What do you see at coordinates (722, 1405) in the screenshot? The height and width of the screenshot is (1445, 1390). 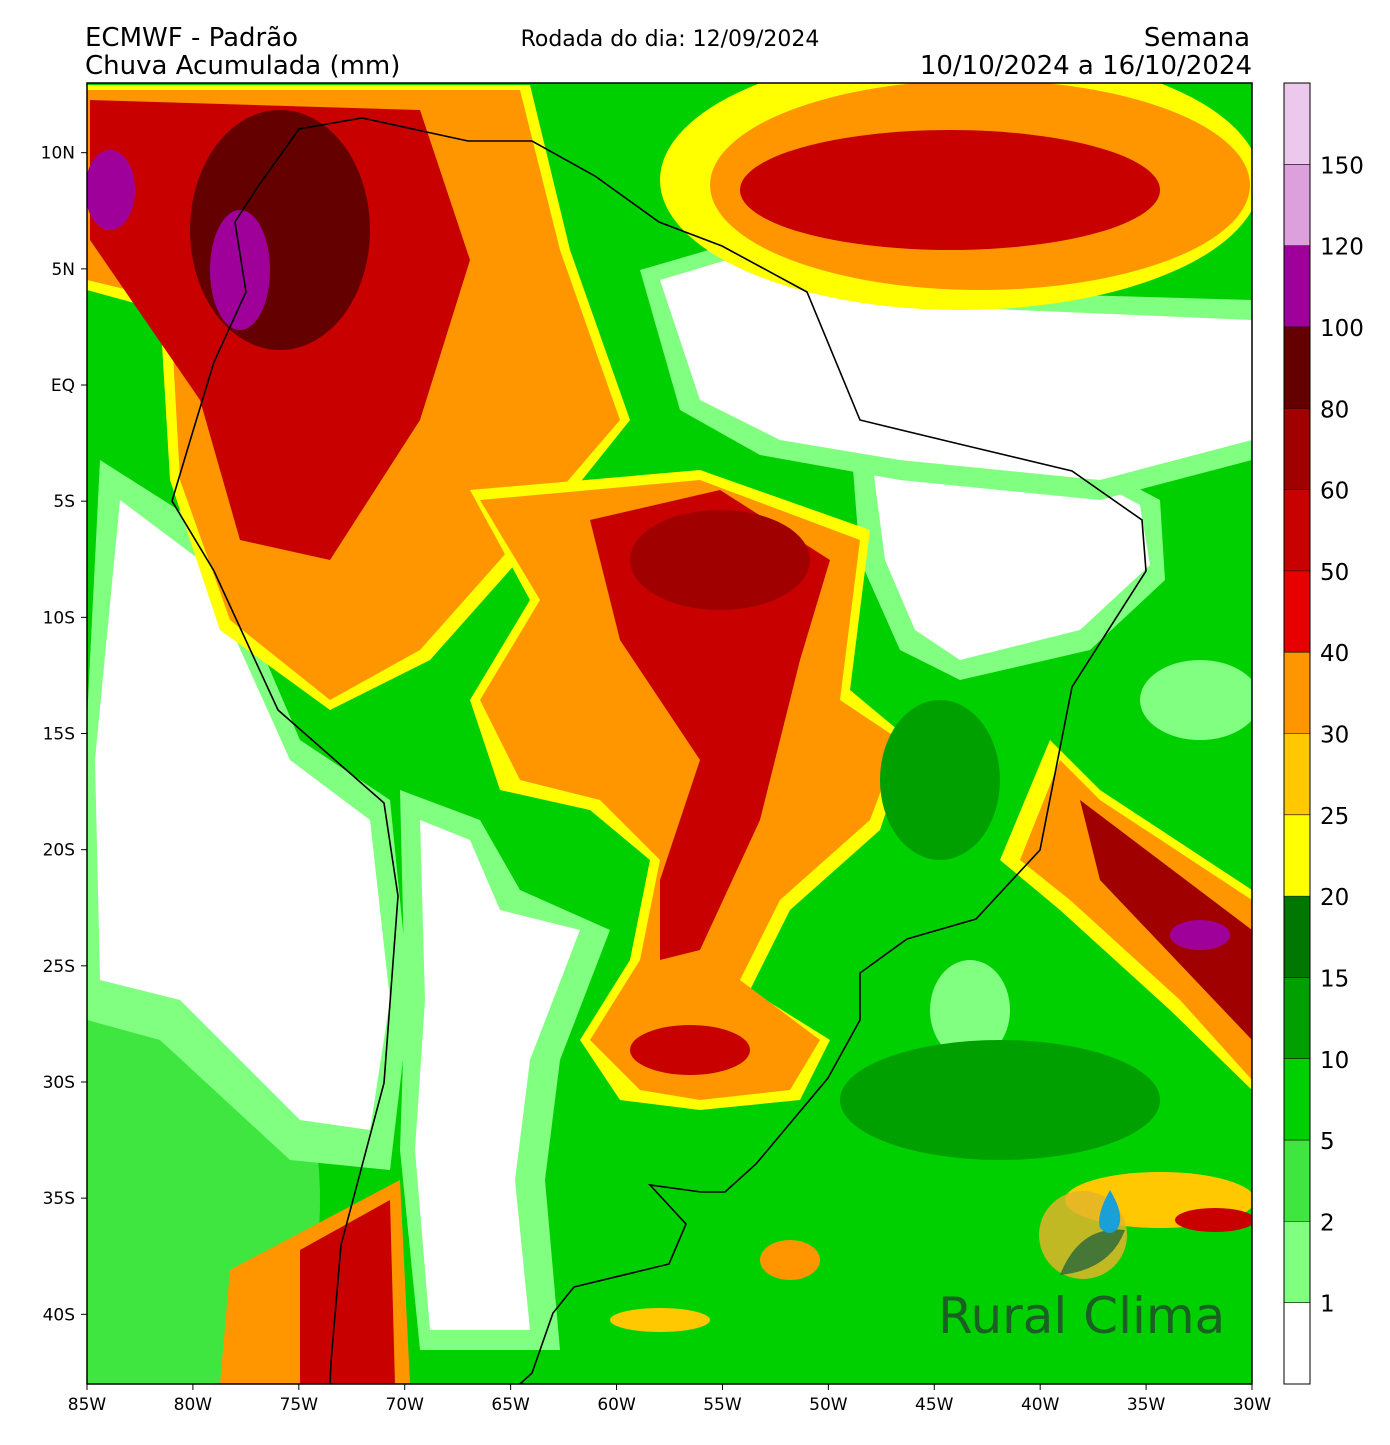 I see `x-tick-label: 55W` at bounding box center [722, 1405].